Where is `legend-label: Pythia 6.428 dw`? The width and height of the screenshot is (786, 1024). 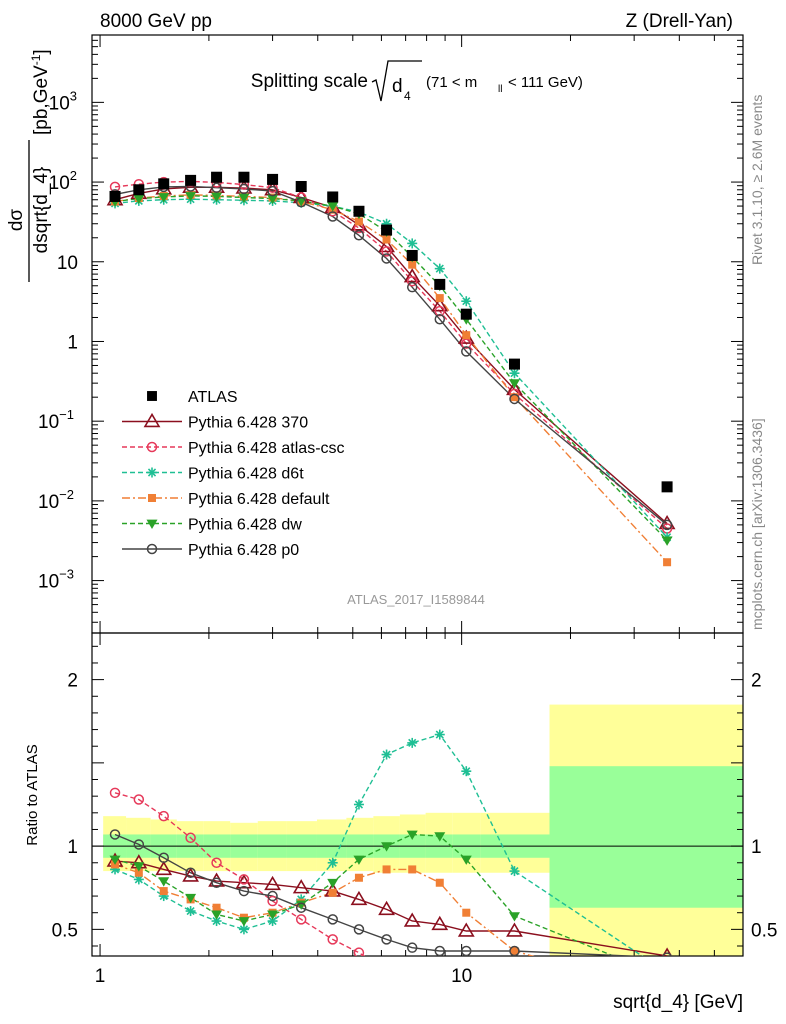
legend-label: Pythia 6.428 dw is located at coordinates (245, 525).